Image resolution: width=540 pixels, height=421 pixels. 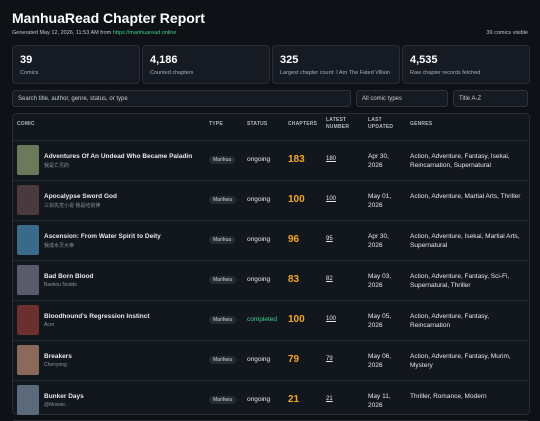 I want to click on comic-subtitle: Baekou Nodde, so click(x=61, y=285).